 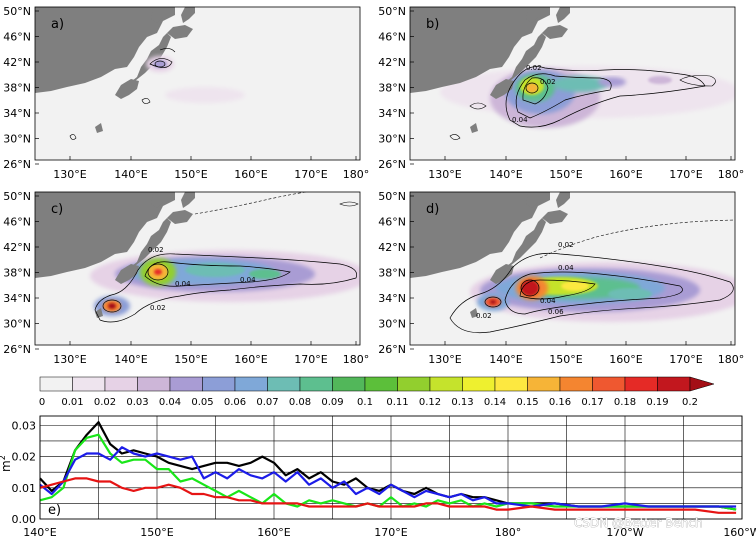 I want to click on panel-e-x-tick-label: 170°W, so click(x=624, y=532).